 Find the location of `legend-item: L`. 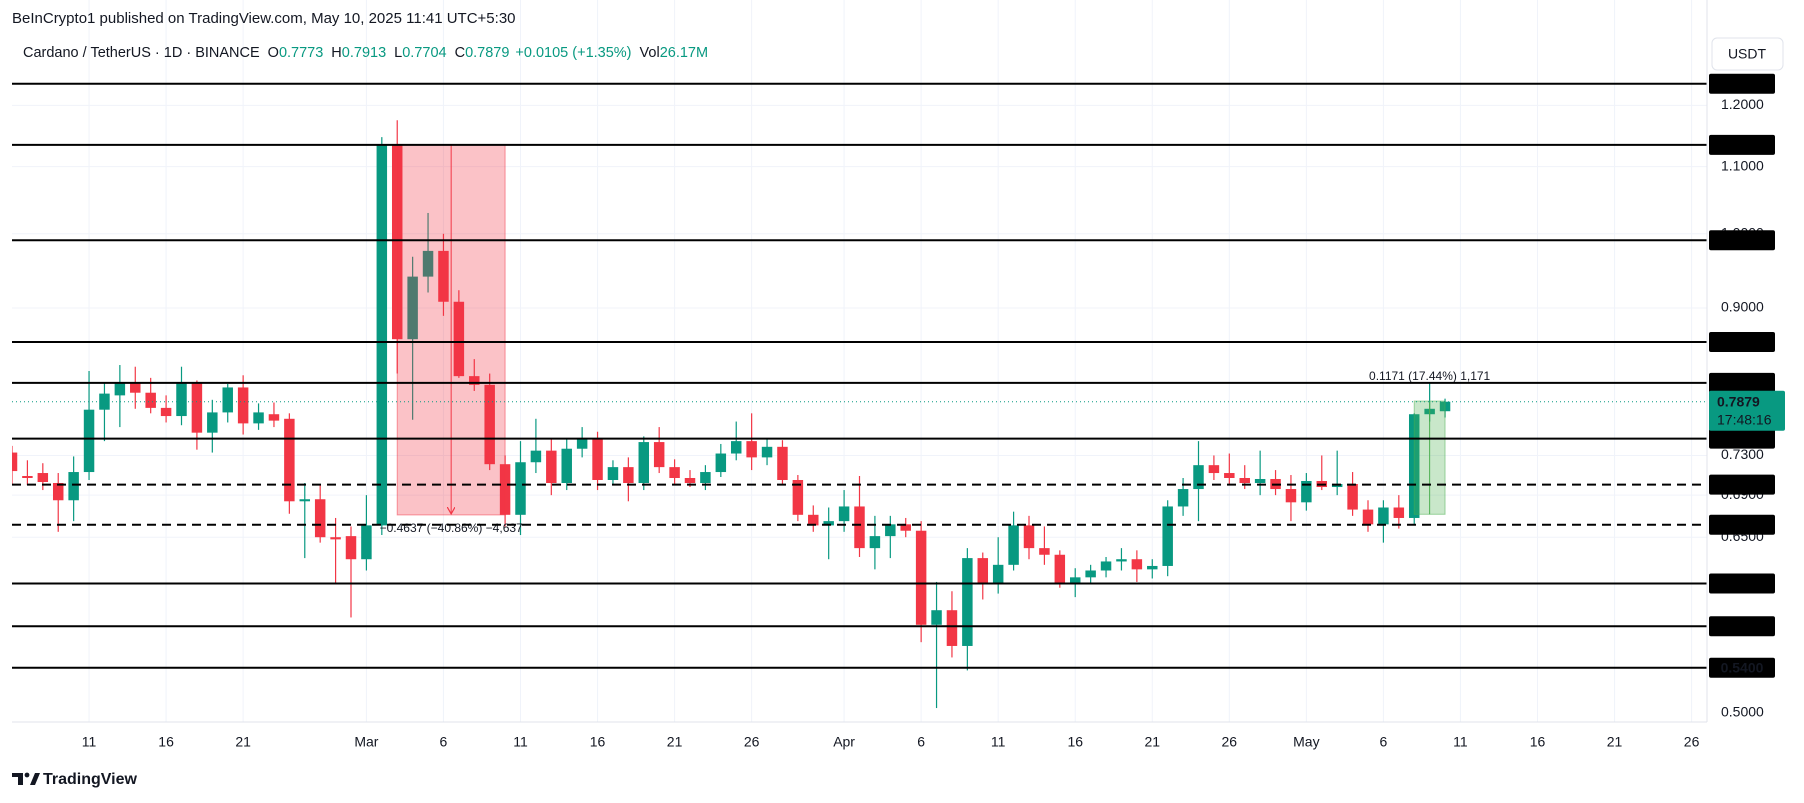

legend-item: L is located at coordinates (398, 53).